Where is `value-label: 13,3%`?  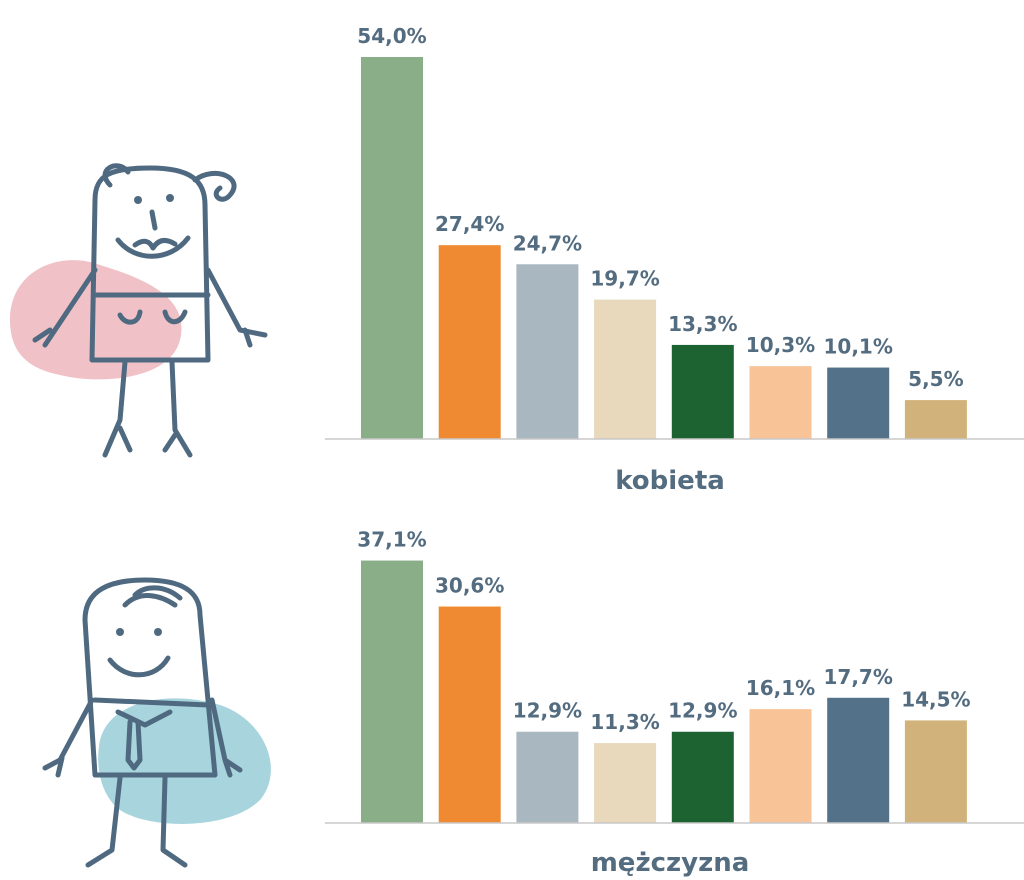 value-label: 13,3% is located at coordinates (702, 324).